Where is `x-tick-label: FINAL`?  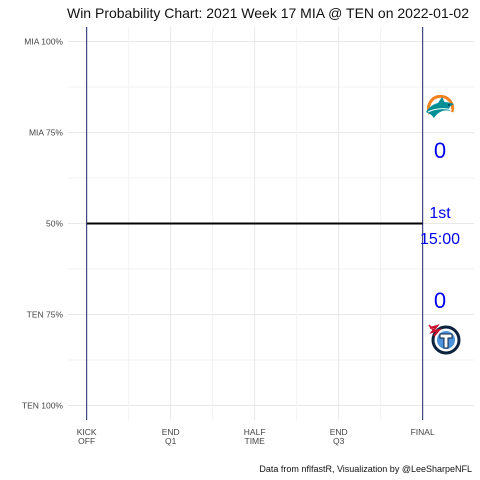 x-tick-label: FINAL is located at coordinates (423, 432).